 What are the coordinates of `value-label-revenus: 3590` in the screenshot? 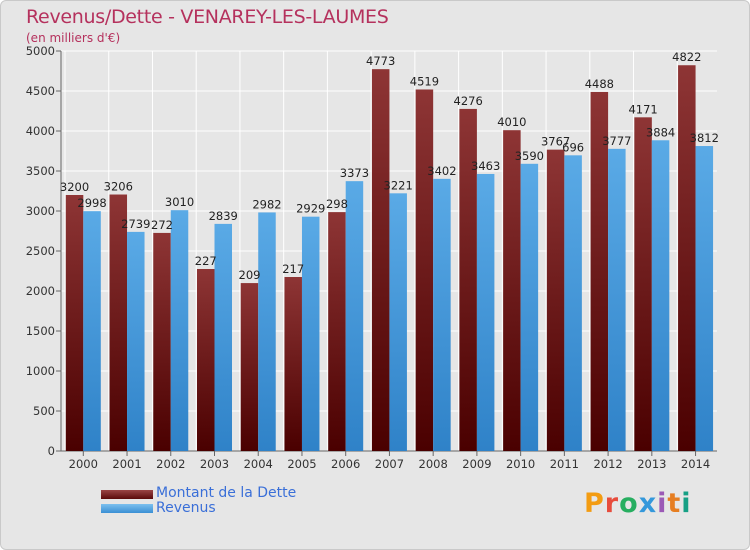 It's located at (529, 156).